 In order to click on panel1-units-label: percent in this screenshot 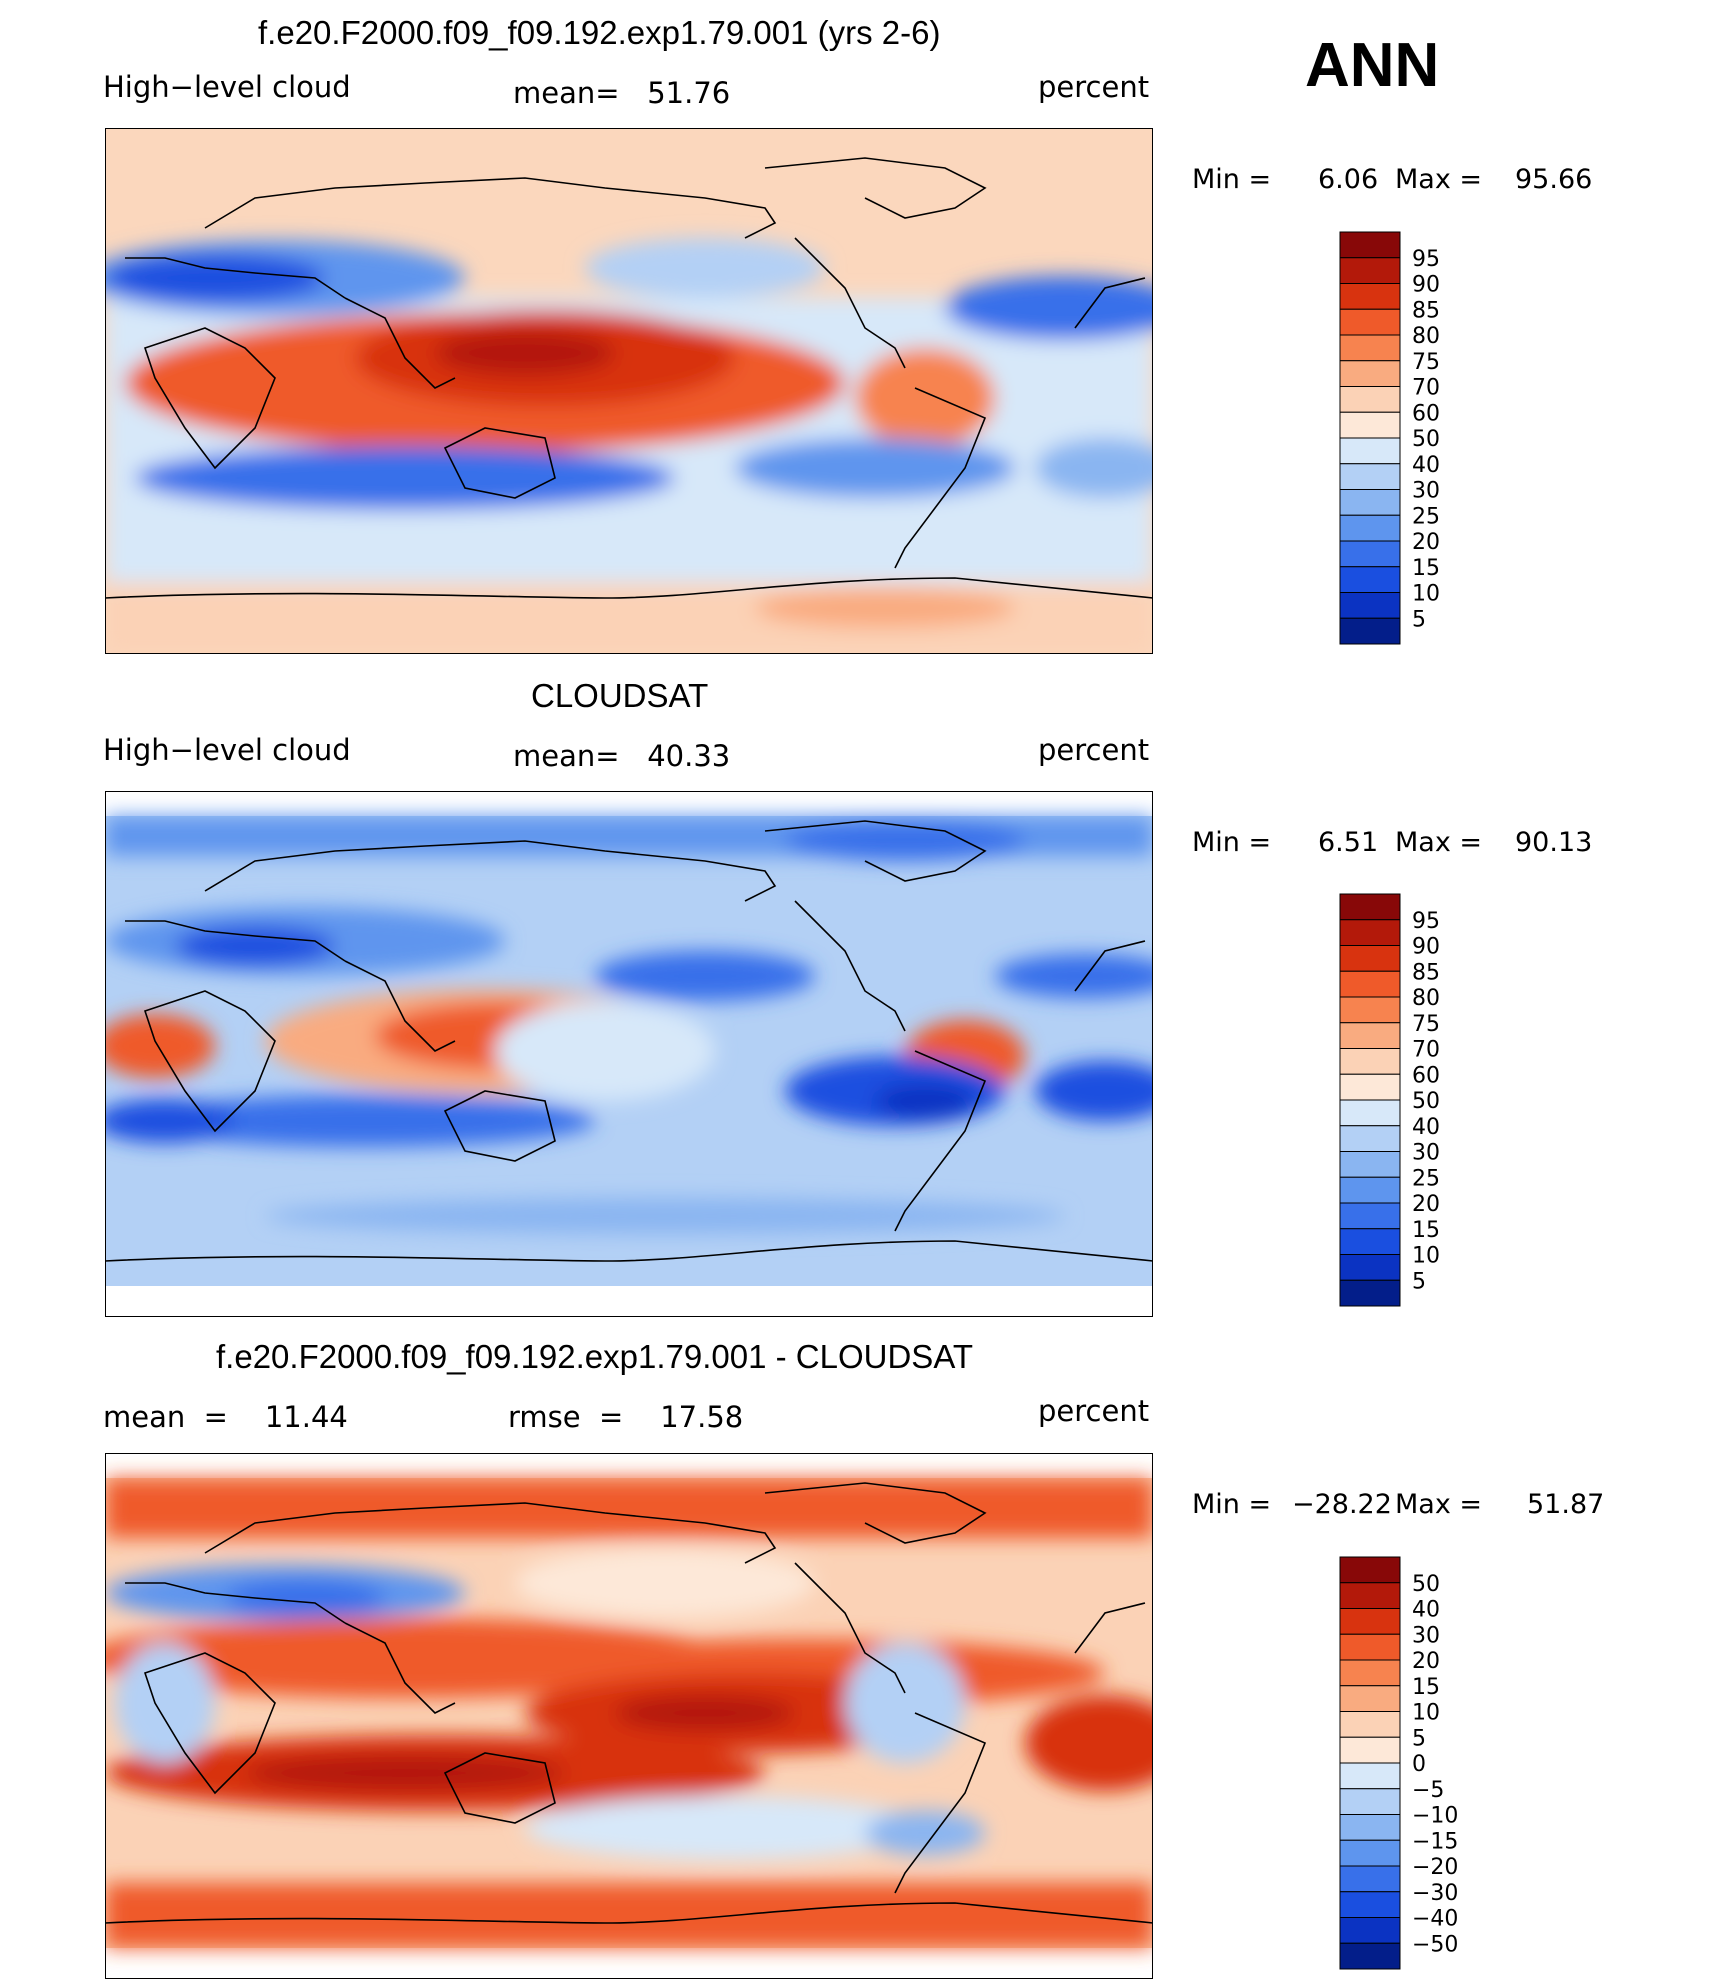, I will do `click(1094, 87)`.